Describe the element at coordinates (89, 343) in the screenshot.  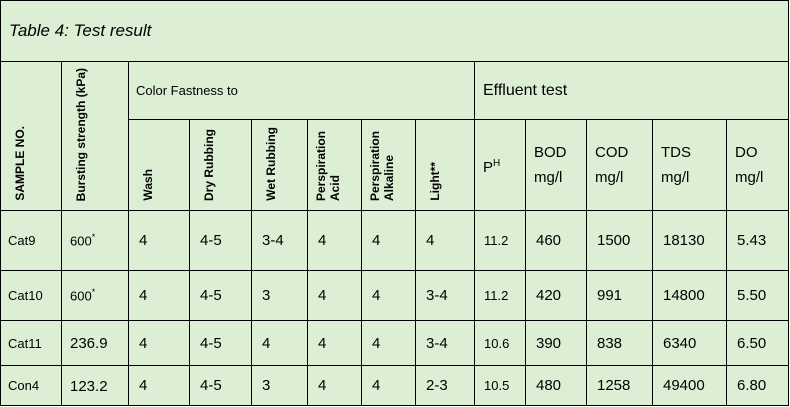
I see `cell-bursting-value: 236.9` at that location.